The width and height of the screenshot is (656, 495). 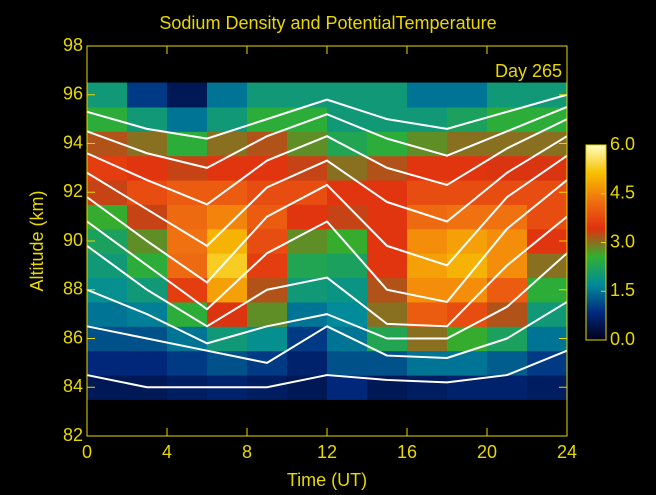 What do you see at coordinates (167, 452) in the screenshot?
I see `x-tick-label: 4` at bounding box center [167, 452].